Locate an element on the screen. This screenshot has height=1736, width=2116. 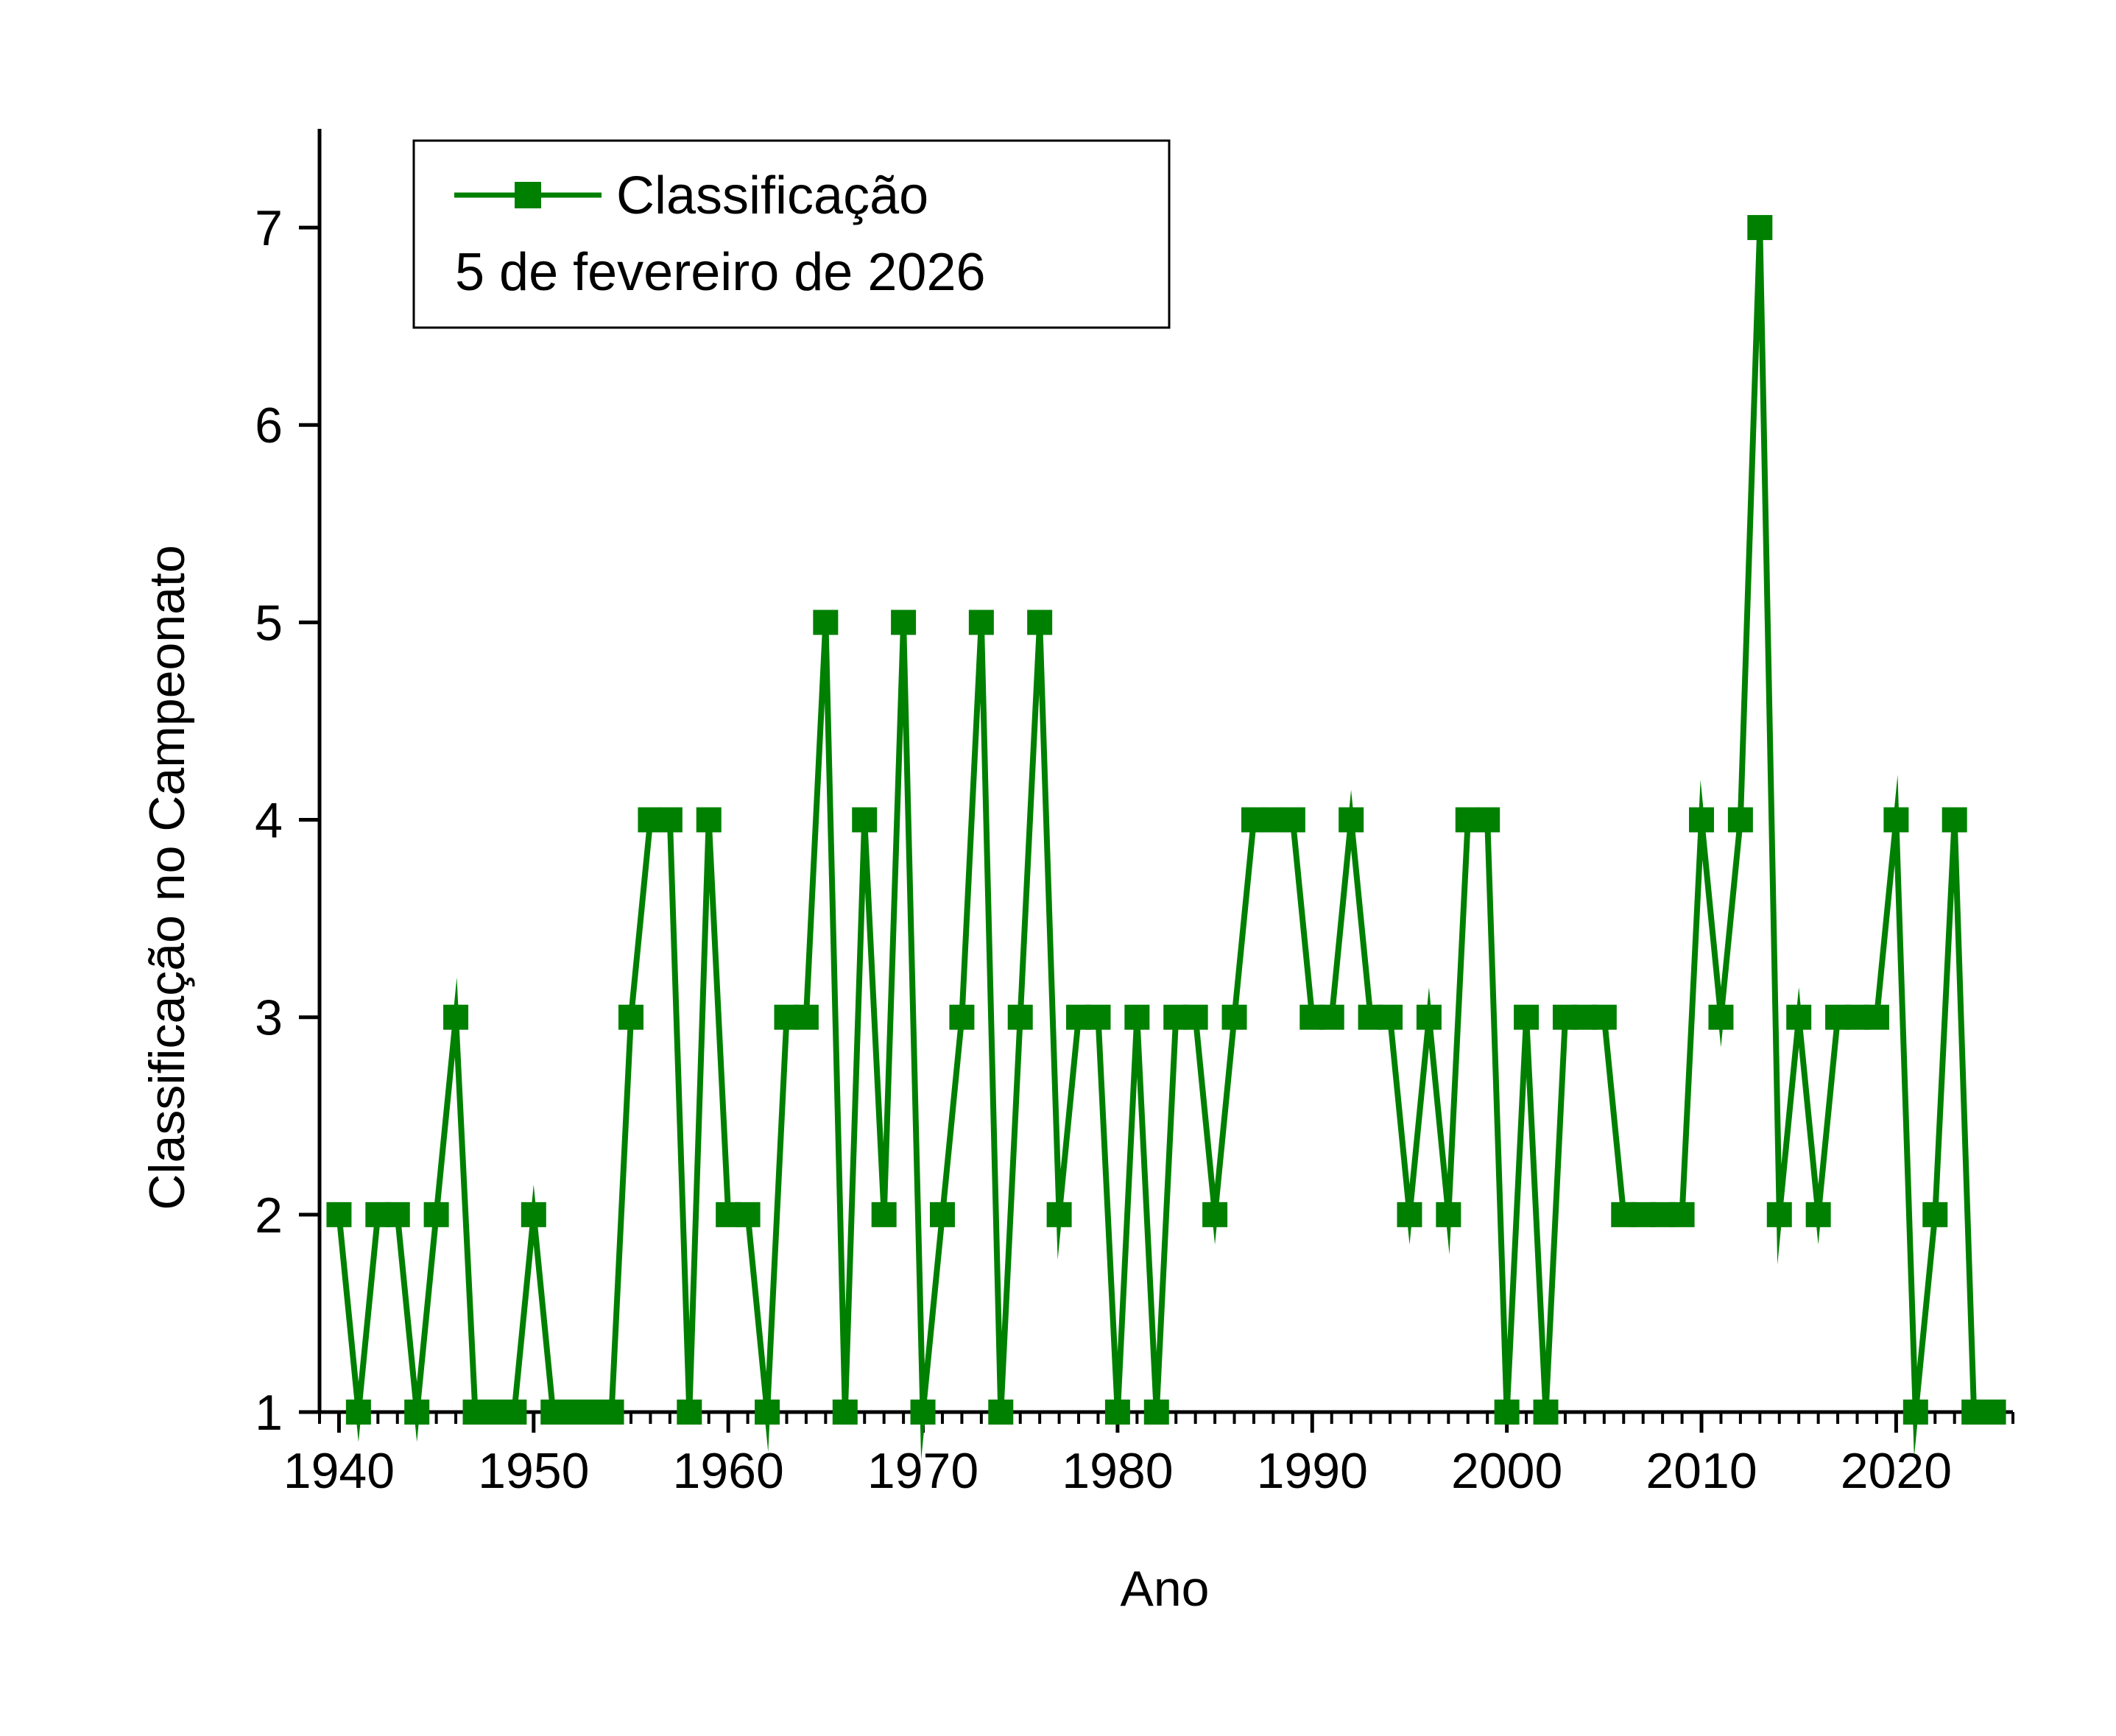
legend-series-label: Classificação is located at coordinates (772, 196).